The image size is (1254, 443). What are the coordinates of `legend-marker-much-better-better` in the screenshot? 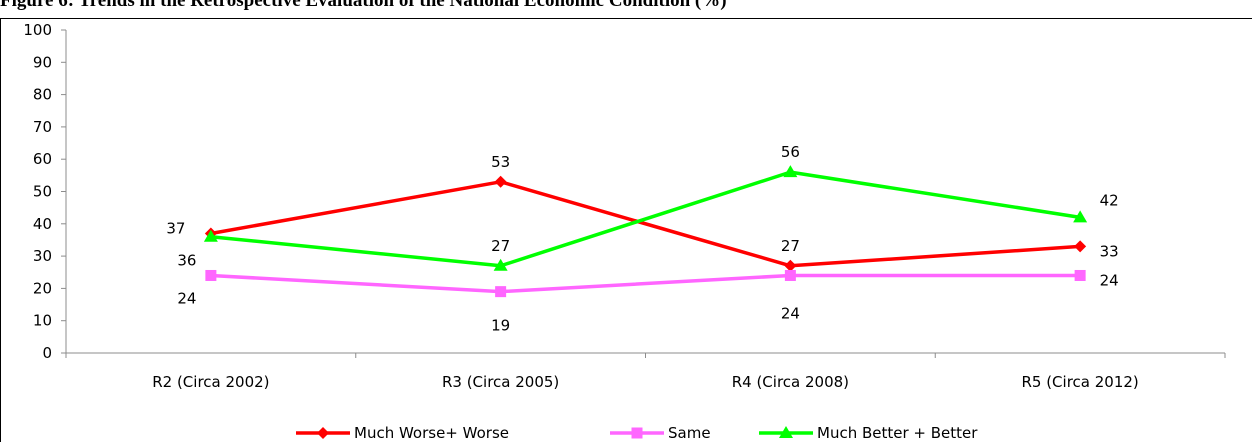 It's located at (786, 432).